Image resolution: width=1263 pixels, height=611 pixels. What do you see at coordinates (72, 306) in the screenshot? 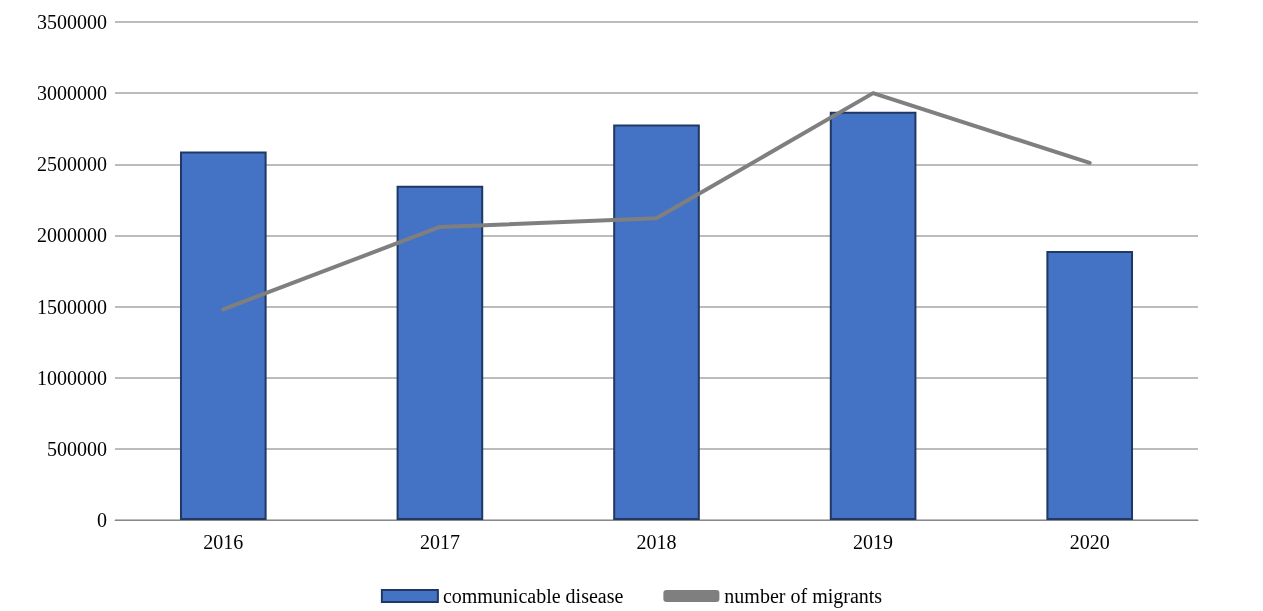
I see `y-tick-label: 1500000` at bounding box center [72, 306].